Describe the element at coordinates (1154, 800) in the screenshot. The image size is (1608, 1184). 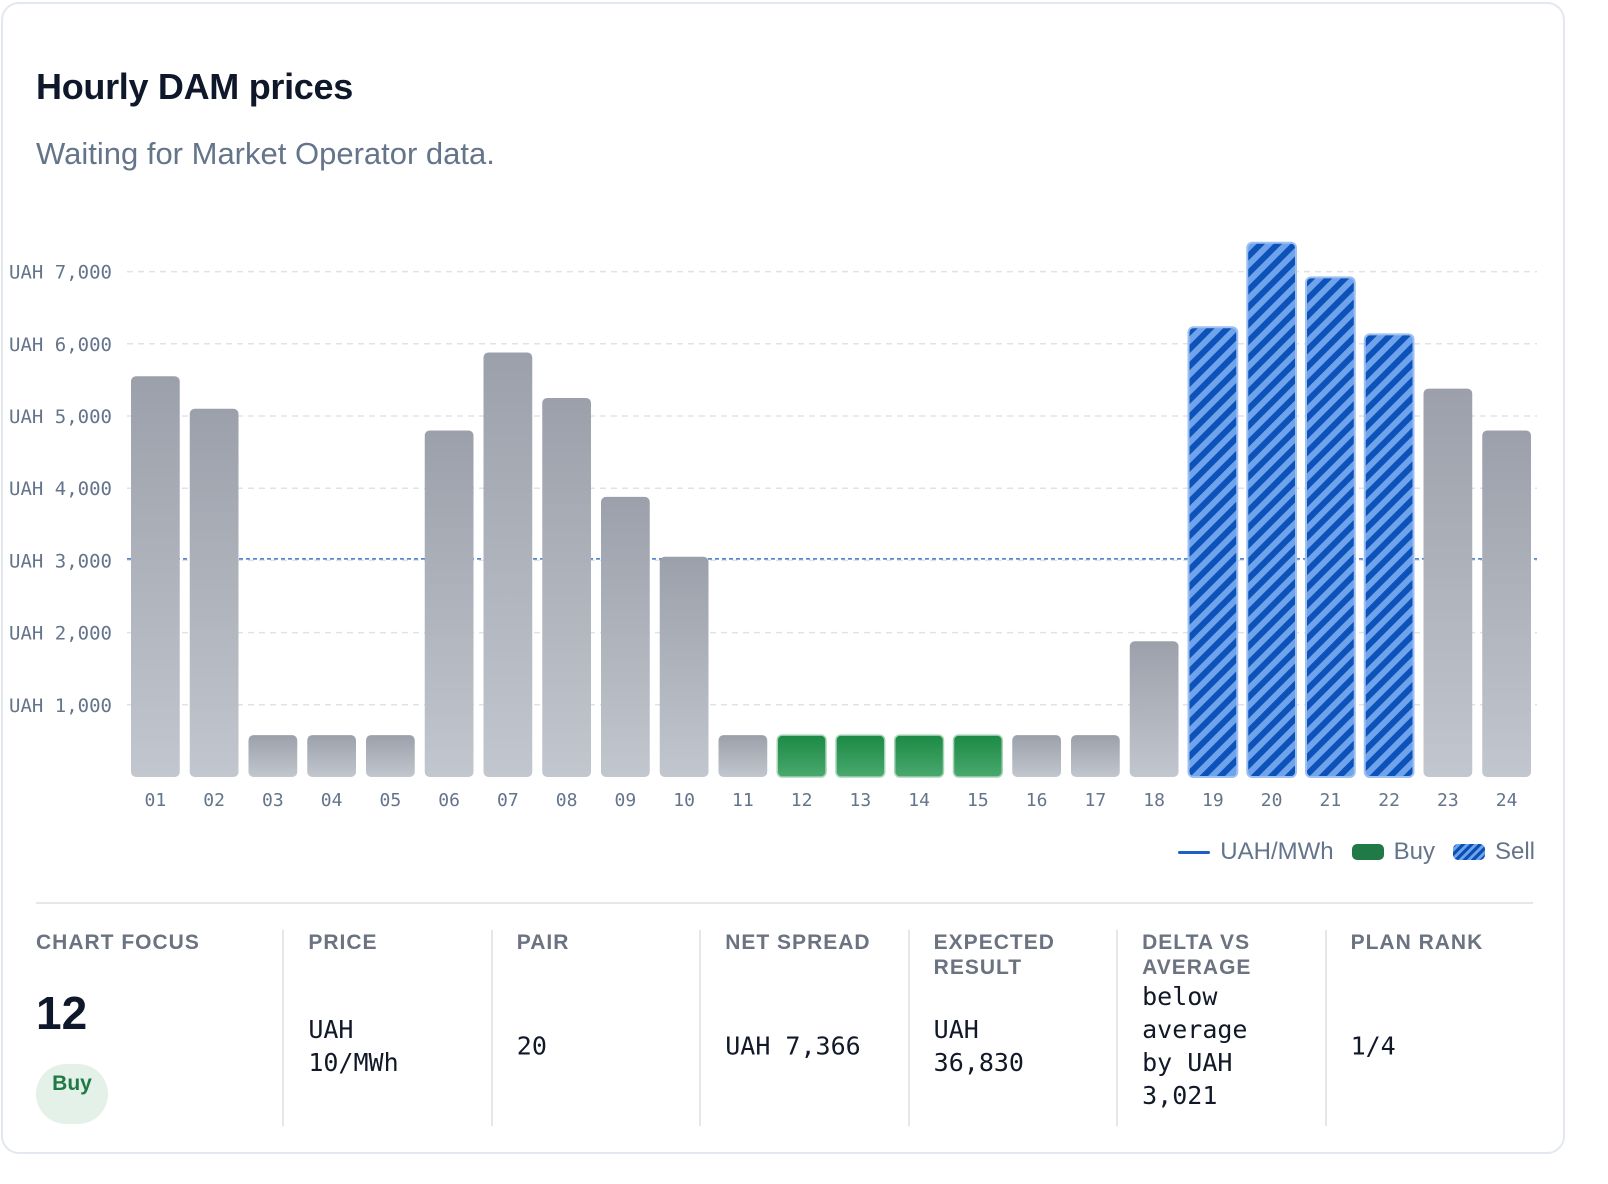
I see `x-tick-label: 18` at that location.